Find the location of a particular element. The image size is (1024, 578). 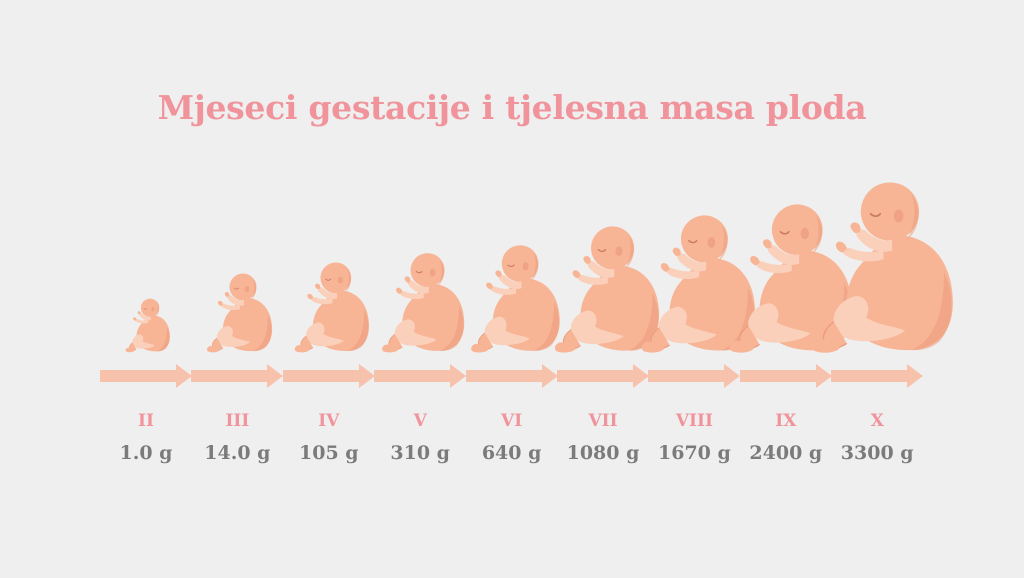

stage-column: III 14.0 g is located at coordinates (237, 289).